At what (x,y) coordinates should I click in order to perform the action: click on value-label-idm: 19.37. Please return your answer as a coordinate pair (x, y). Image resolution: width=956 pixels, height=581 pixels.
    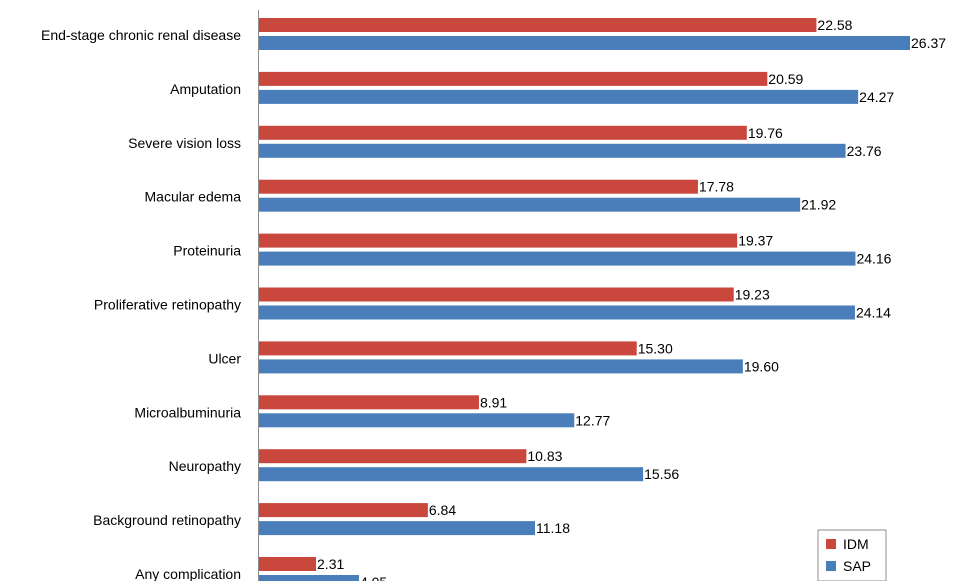
    Looking at the image, I should click on (755, 241).